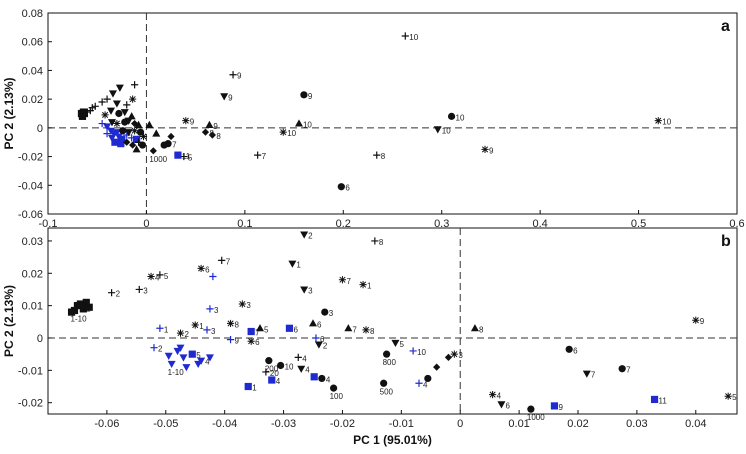 The image size is (746, 454). Describe the element at coordinates (158, 159) in the screenshot. I see `point-label: 1000` at that location.